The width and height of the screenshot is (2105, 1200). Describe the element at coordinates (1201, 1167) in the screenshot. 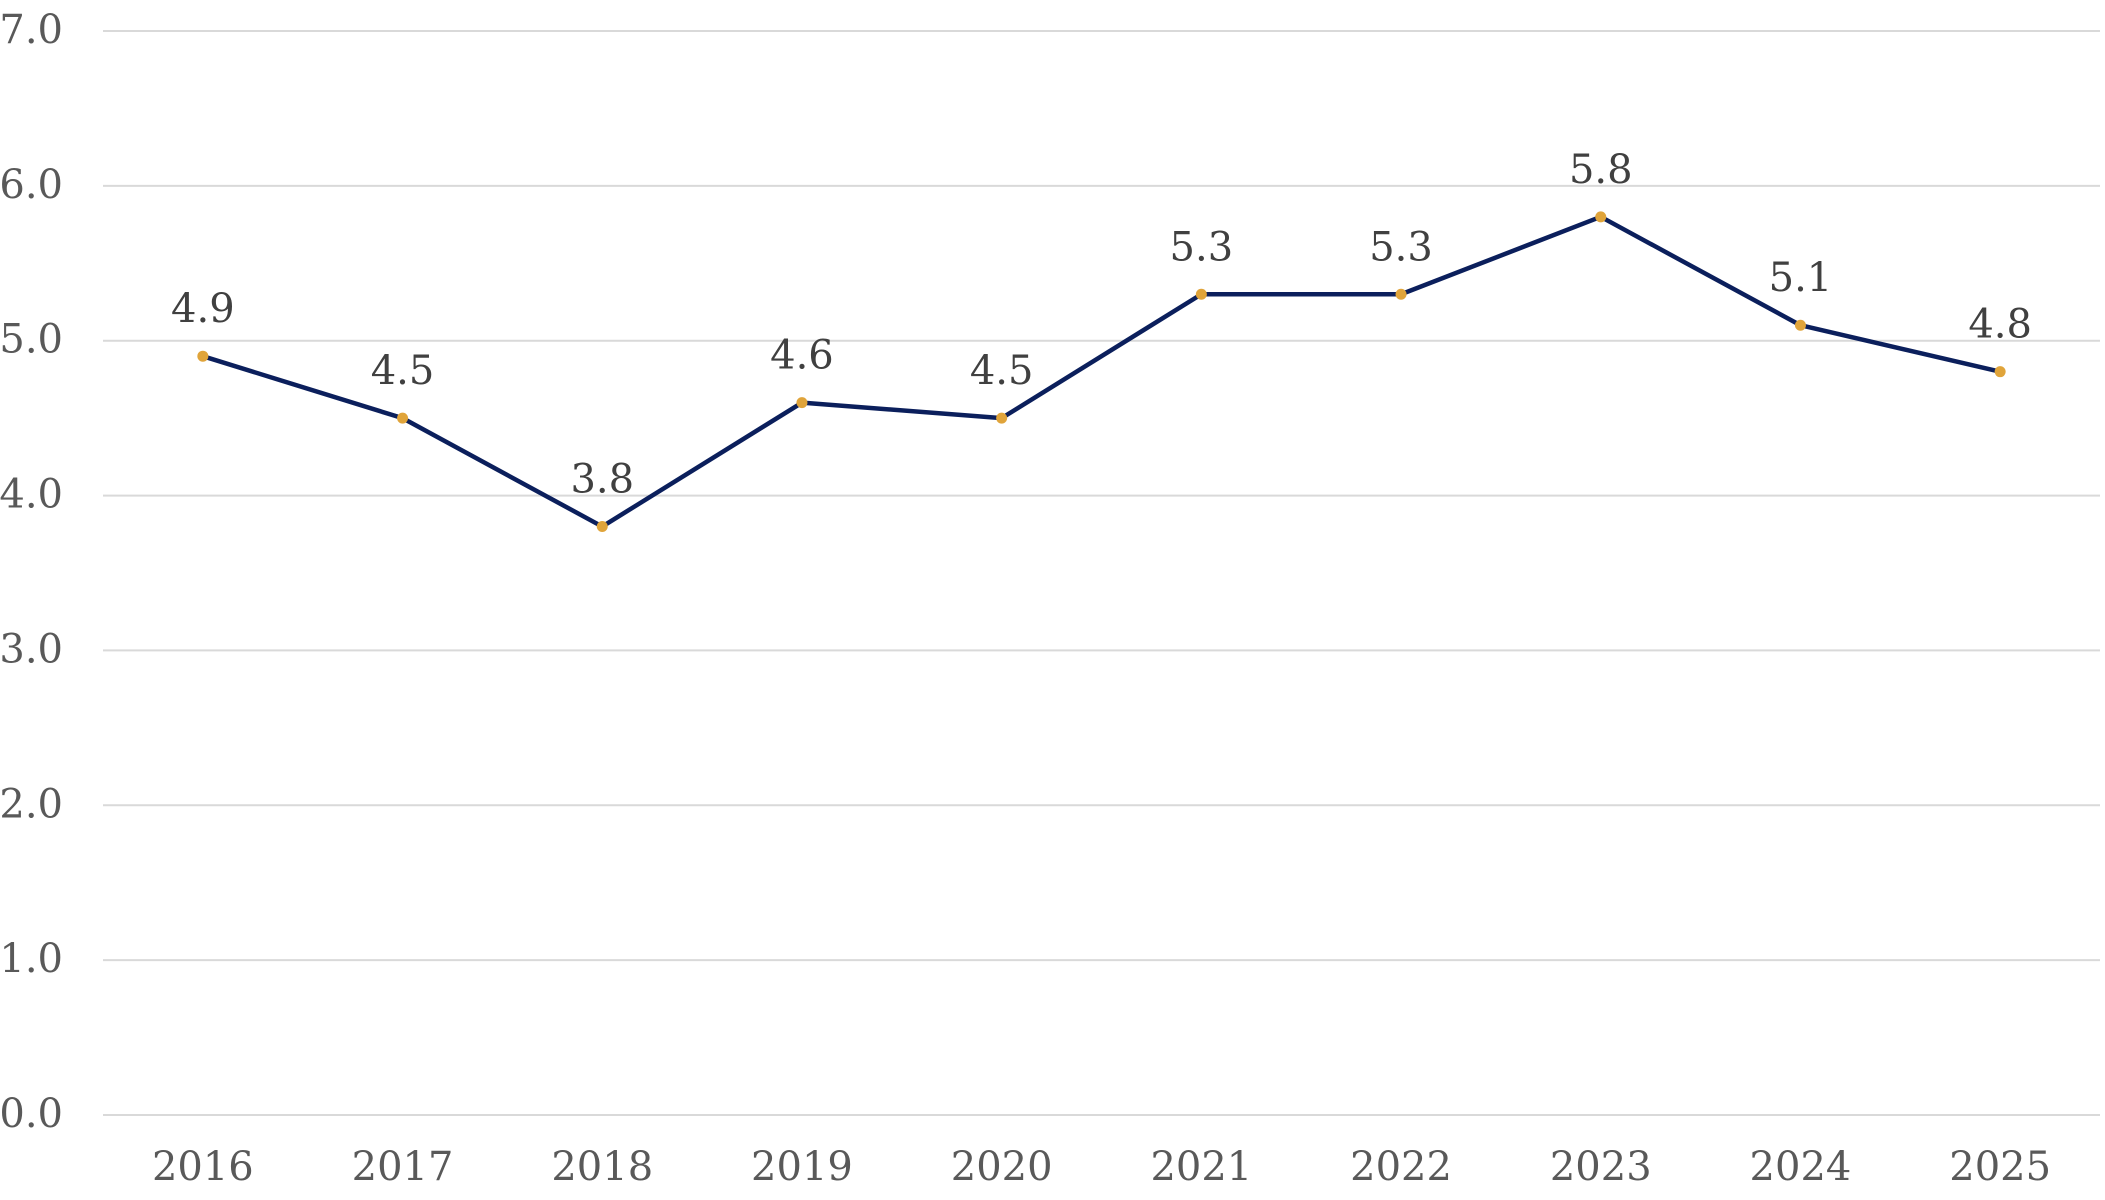

I see `x-tick-label: 2021` at that location.